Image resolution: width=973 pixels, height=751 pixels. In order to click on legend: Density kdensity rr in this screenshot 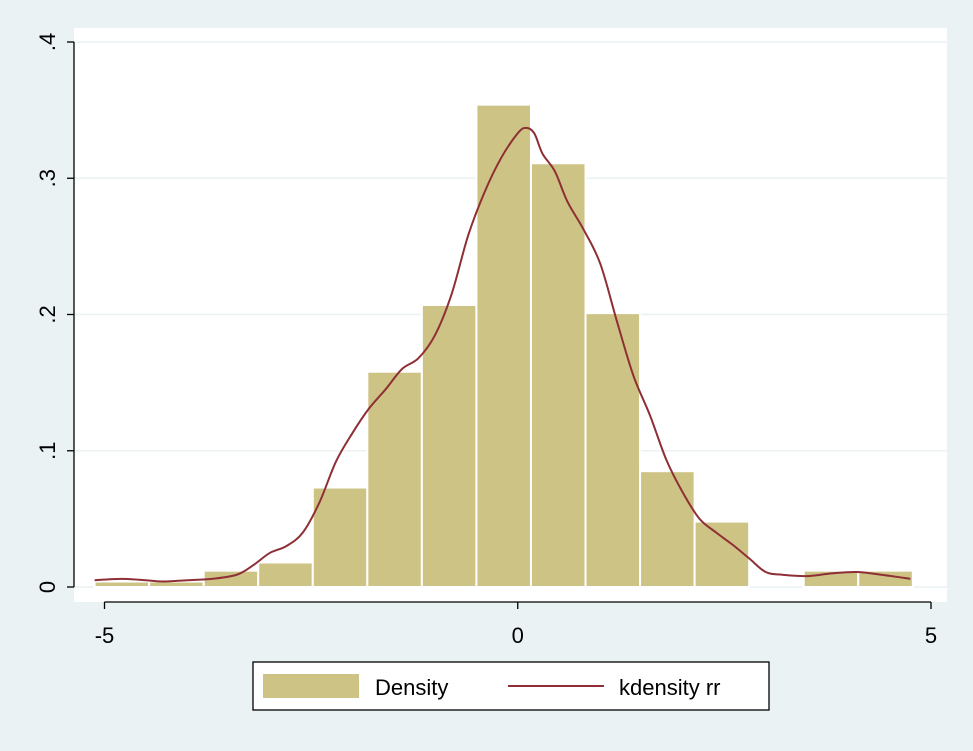, I will do `click(511, 686)`.